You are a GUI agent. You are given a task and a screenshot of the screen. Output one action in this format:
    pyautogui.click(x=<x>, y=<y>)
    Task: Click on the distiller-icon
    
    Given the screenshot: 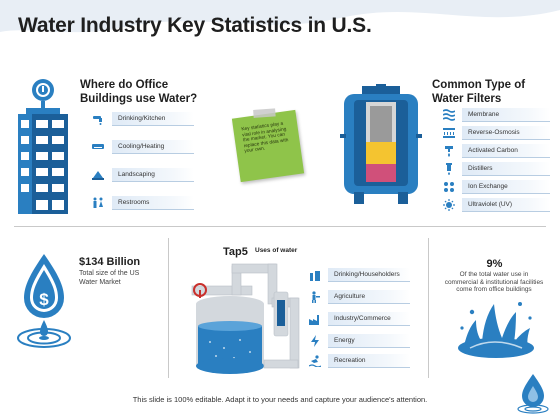 What is the action you would take?
    pyautogui.click(x=449, y=169)
    